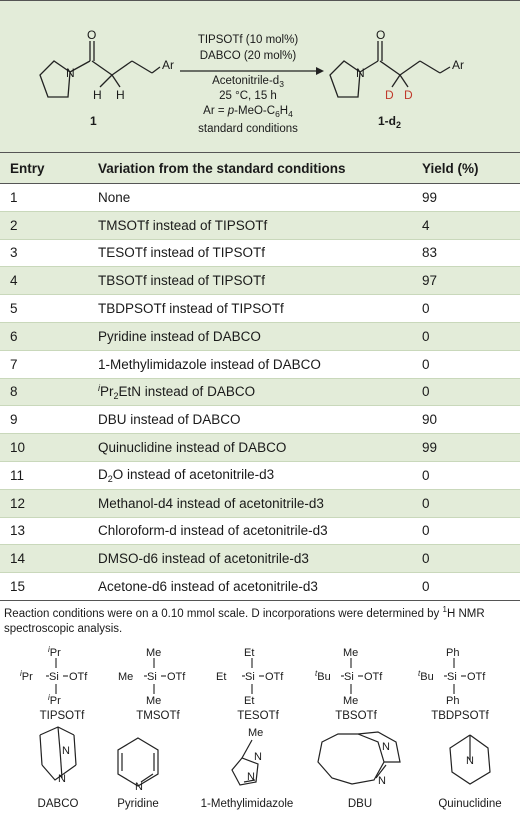 This screenshot has height=815, width=520. What do you see at coordinates (17, 475) in the screenshot?
I see `cell-entry: 11` at bounding box center [17, 475].